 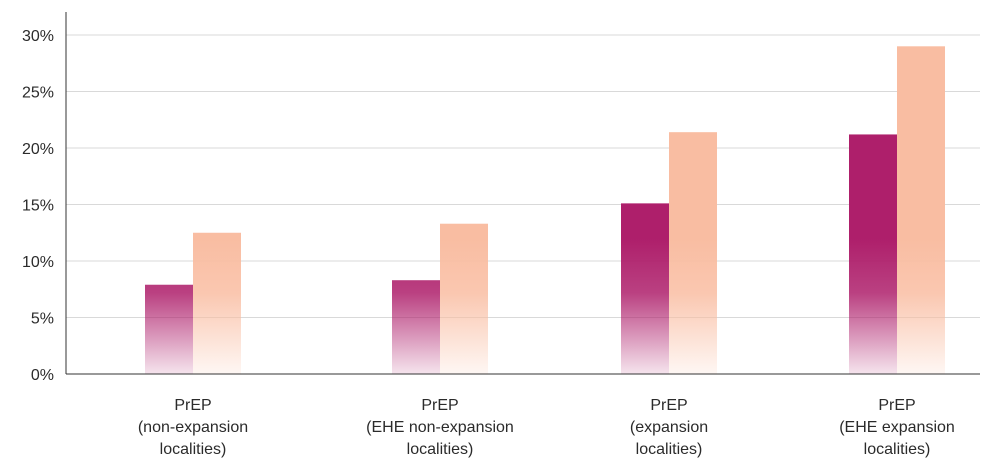 I want to click on y-tick-label: 10%, so click(x=38, y=262).